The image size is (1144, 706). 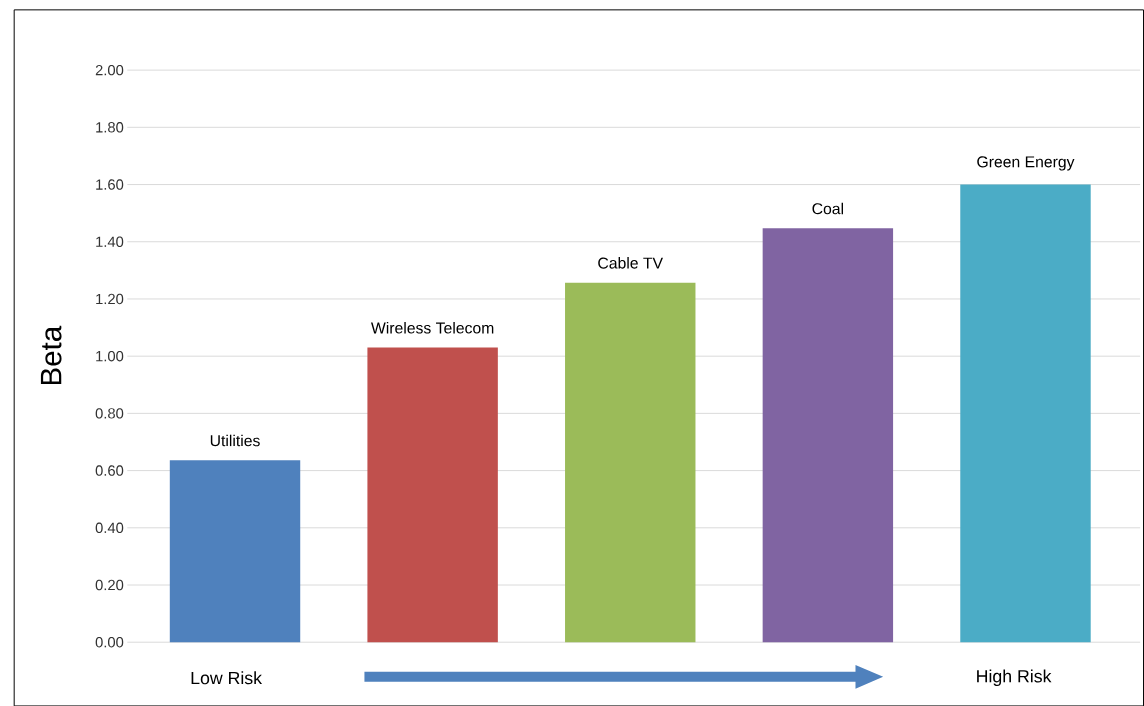 What do you see at coordinates (109, 527) in the screenshot?
I see `y-tick-label: 0.40` at bounding box center [109, 527].